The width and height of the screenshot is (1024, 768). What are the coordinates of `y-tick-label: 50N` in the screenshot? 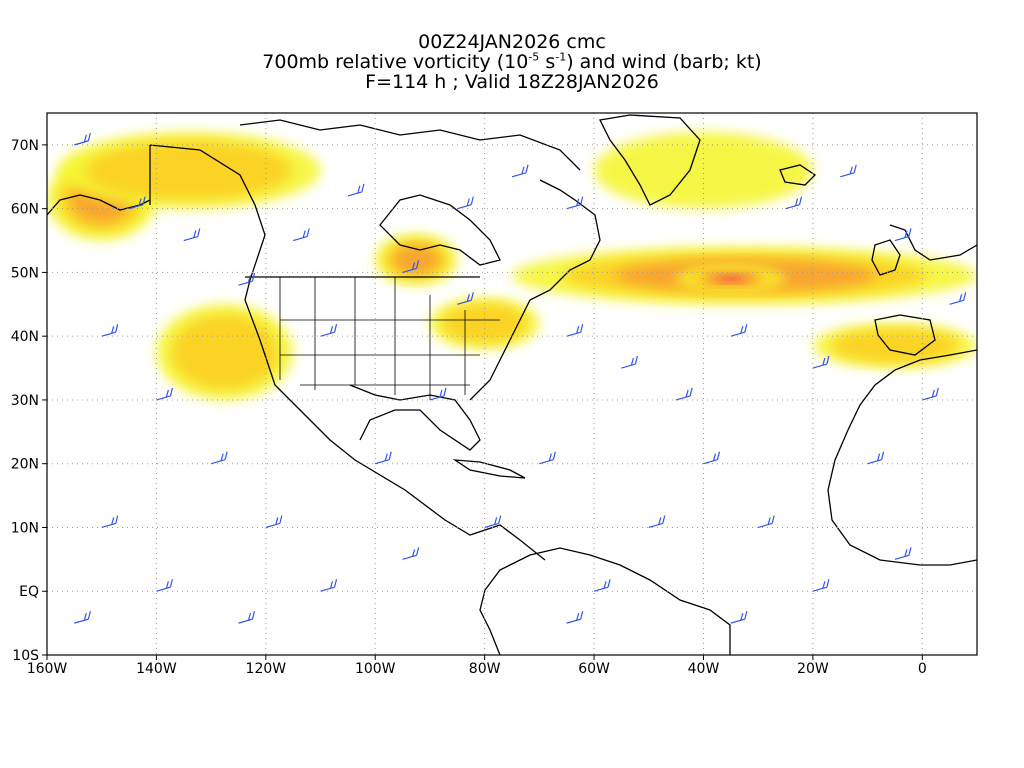 It's located at (25, 273).